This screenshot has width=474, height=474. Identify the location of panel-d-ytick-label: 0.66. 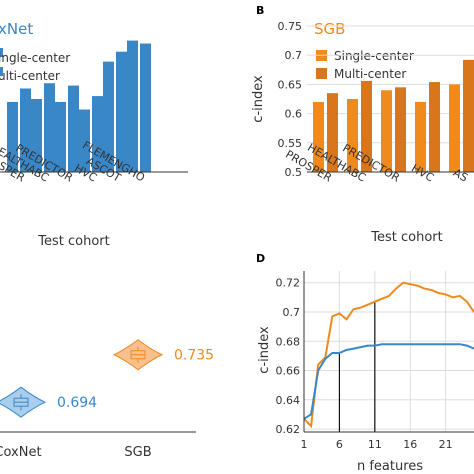
(288, 371).